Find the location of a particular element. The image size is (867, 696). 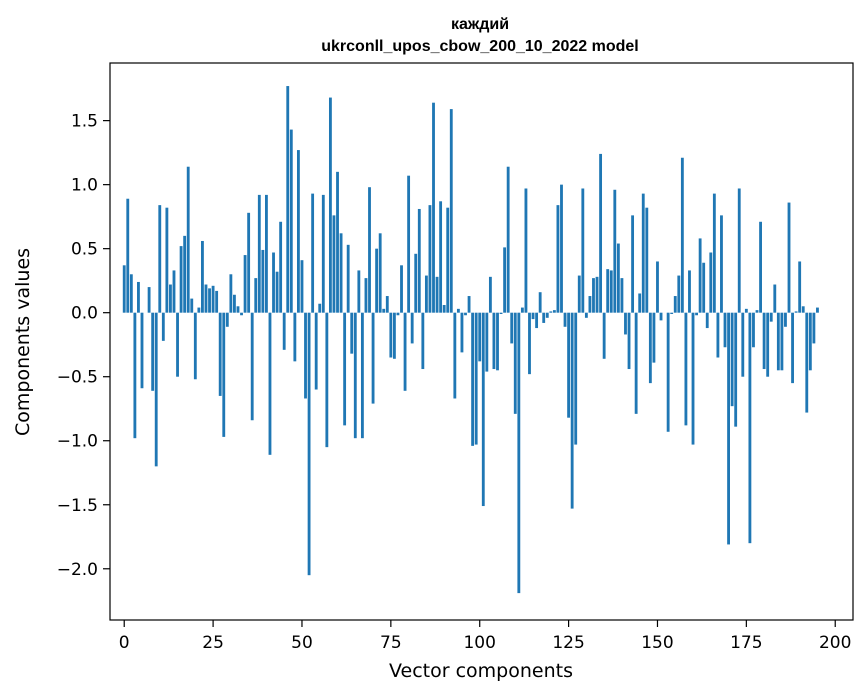

x-tick-label: 175 is located at coordinates (746, 643).